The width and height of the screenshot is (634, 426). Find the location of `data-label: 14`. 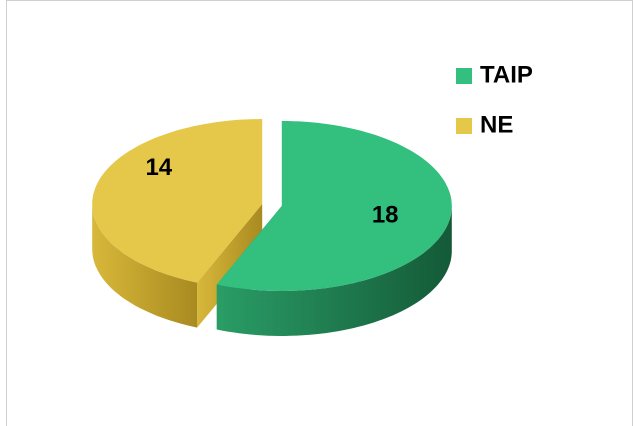

data-label: 14 is located at coordinates (158, 167).